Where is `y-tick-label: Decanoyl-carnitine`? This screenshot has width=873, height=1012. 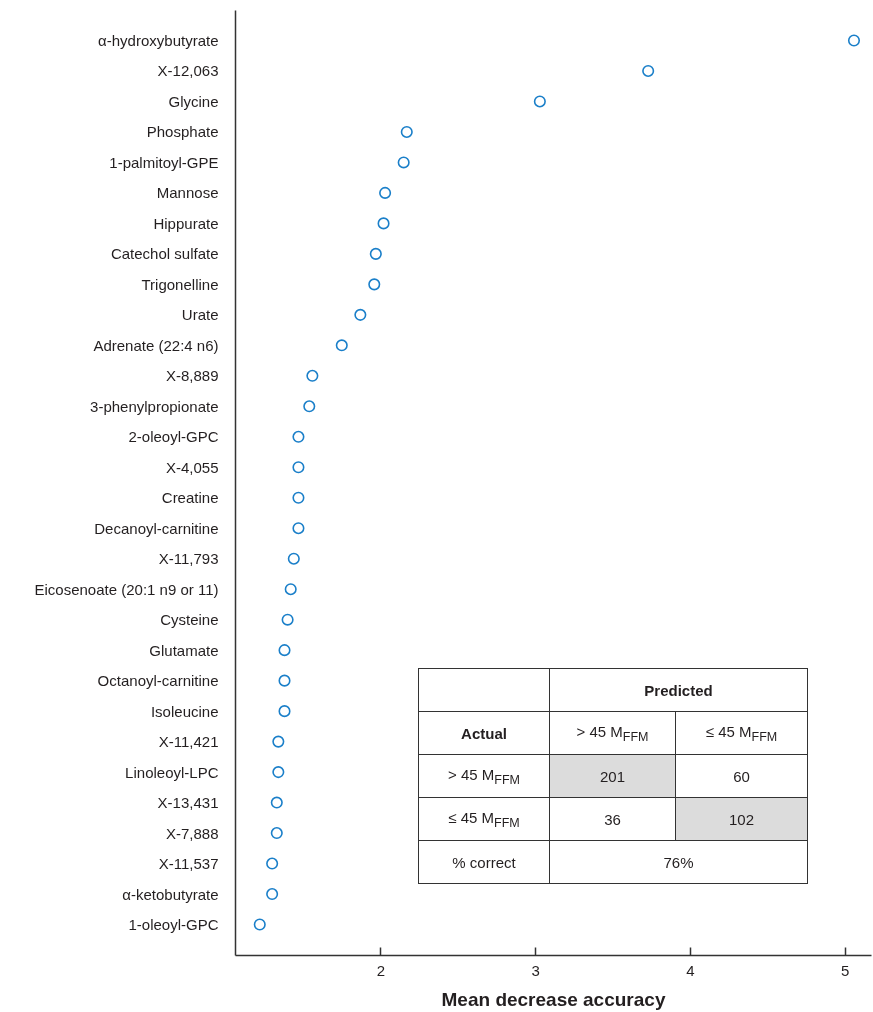
y-tick-label: Decanoyl-carnitine is located at coordinates (156, 528).